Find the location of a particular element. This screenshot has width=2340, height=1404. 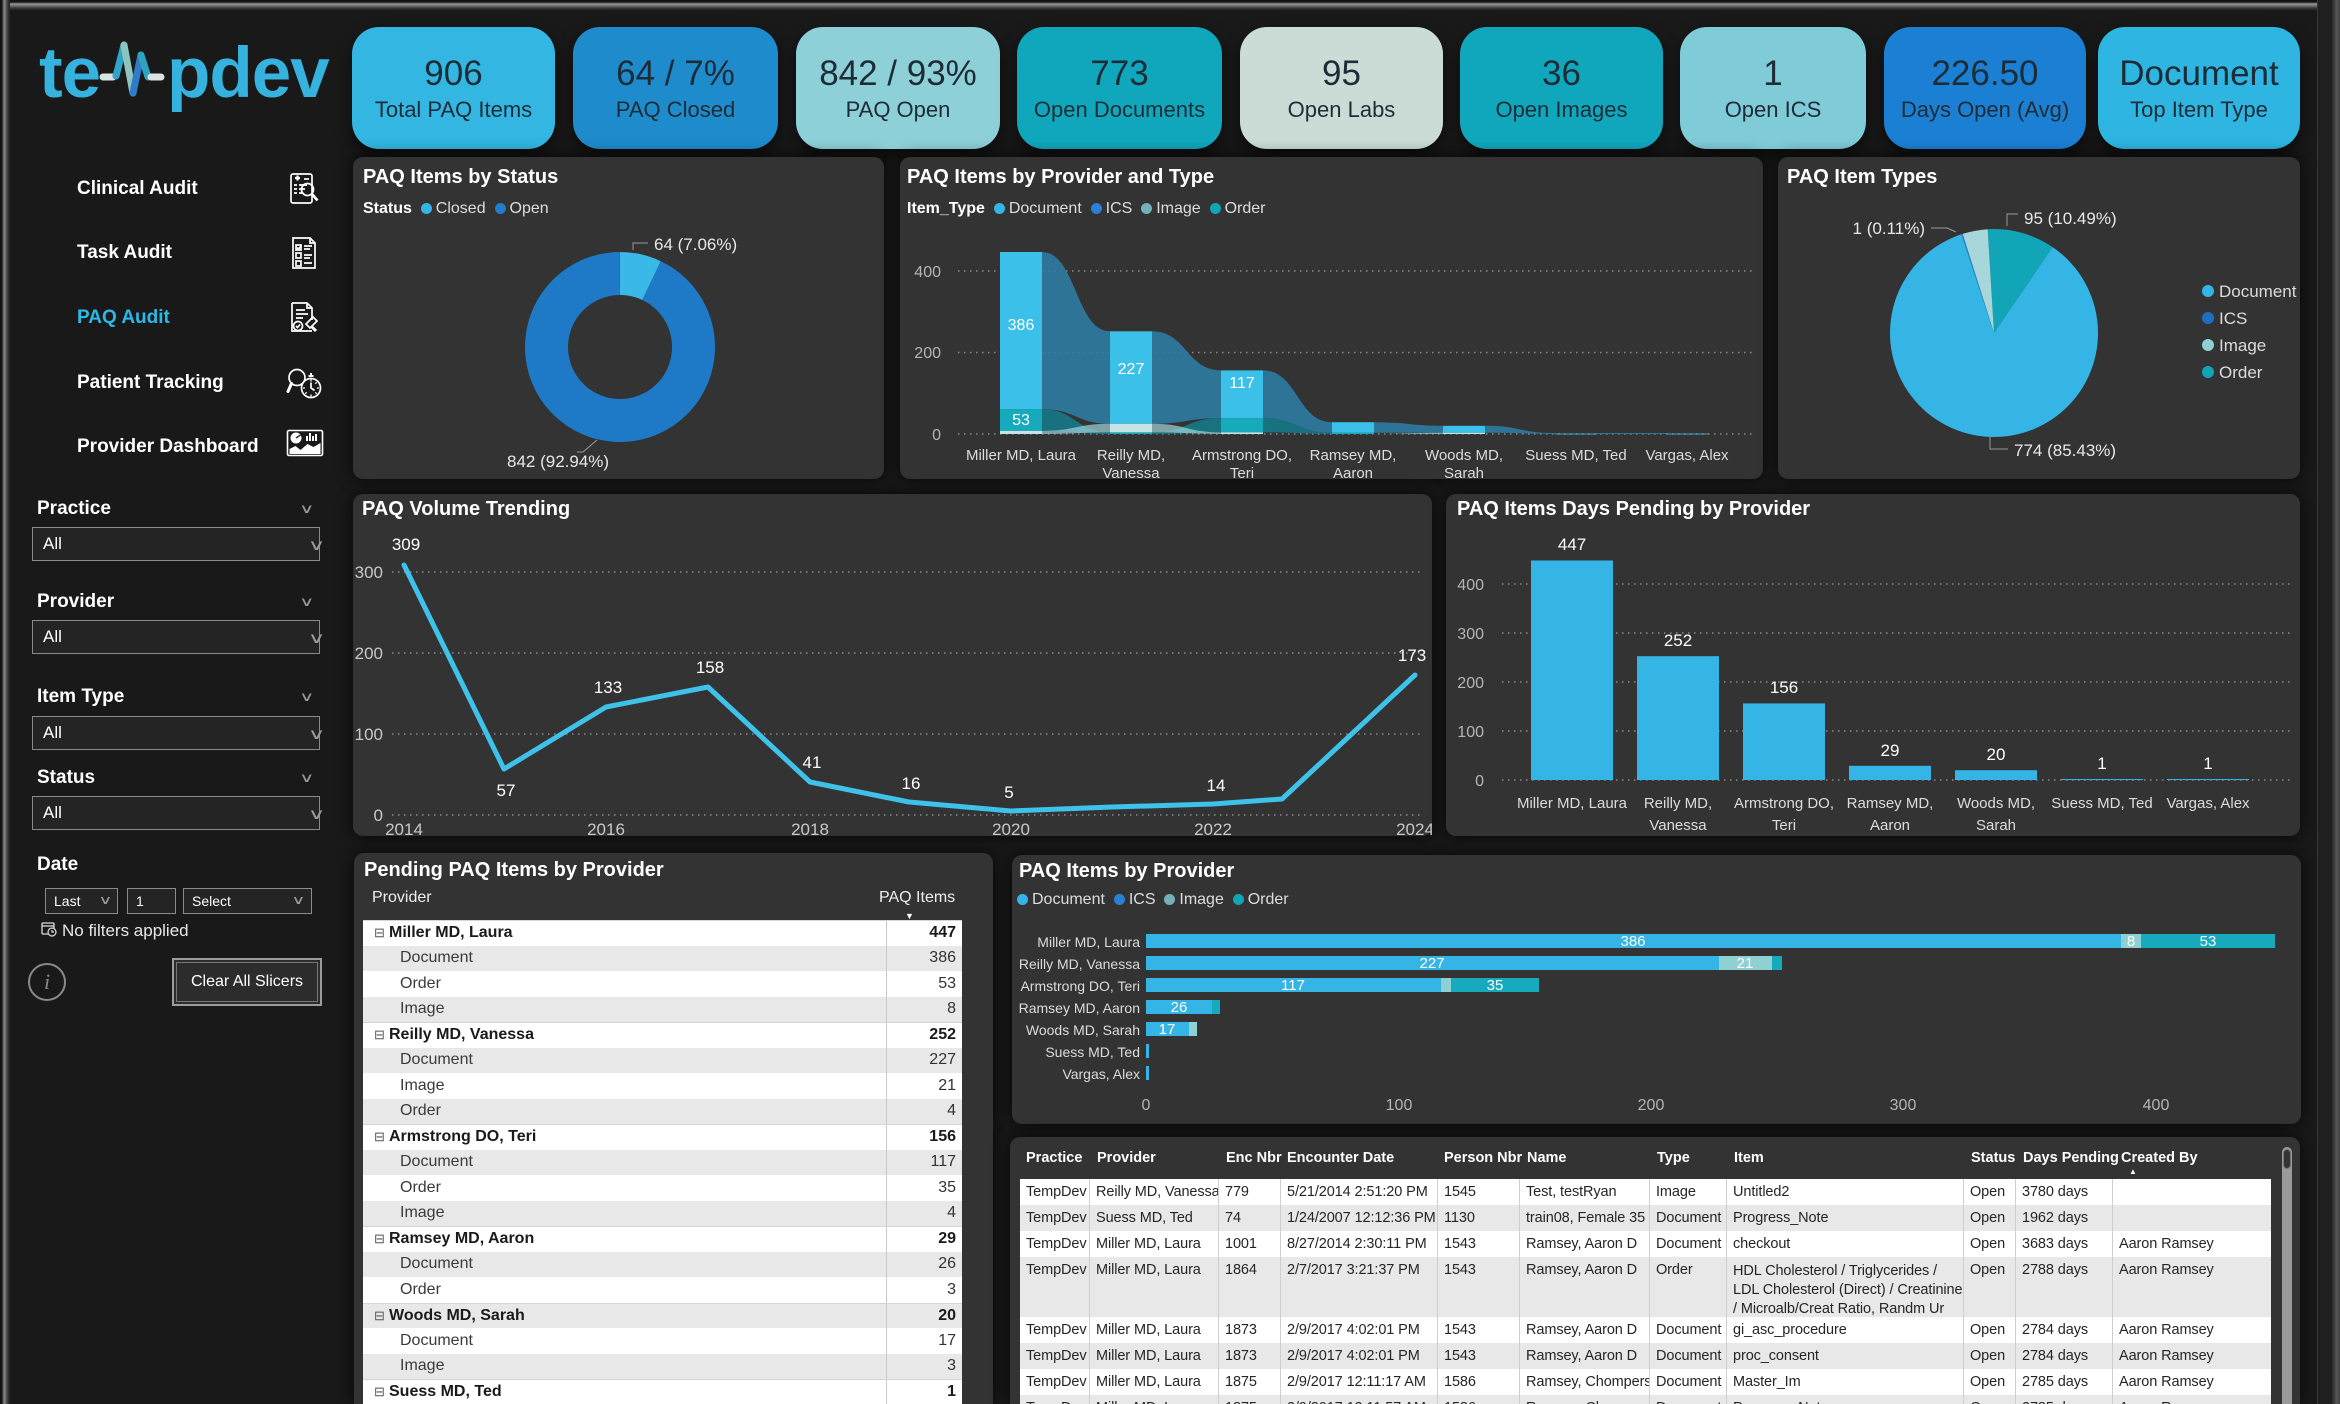

svg-text: 14 is located at coordinates (1216, 785).